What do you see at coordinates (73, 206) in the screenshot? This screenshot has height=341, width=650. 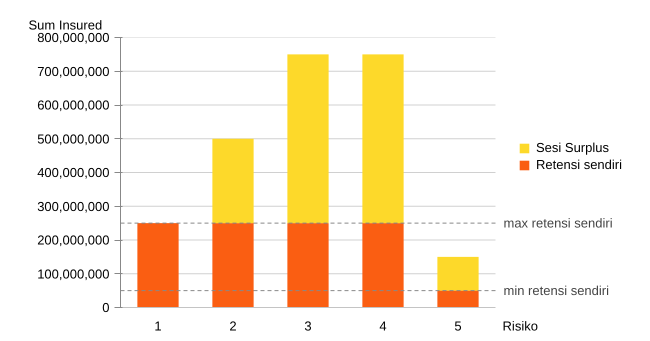 I see `y-tick-label: 300,000,000` at bounding box center [73, 206].